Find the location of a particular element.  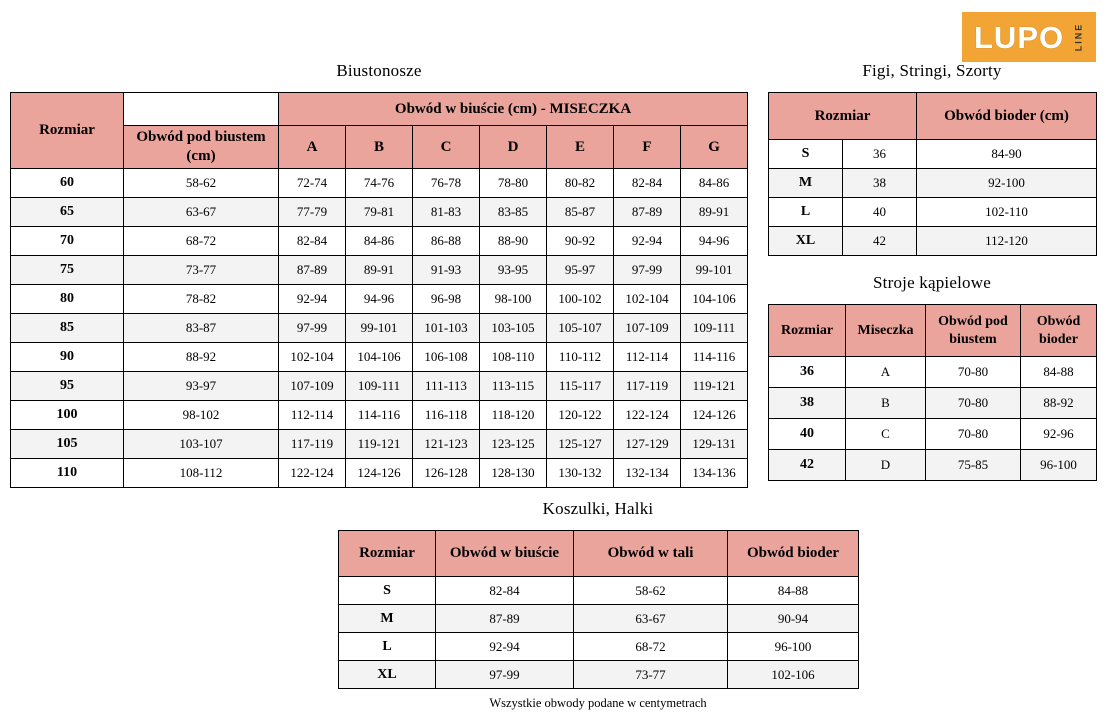

size-cell: 40 is located at coordinates (807, 434).